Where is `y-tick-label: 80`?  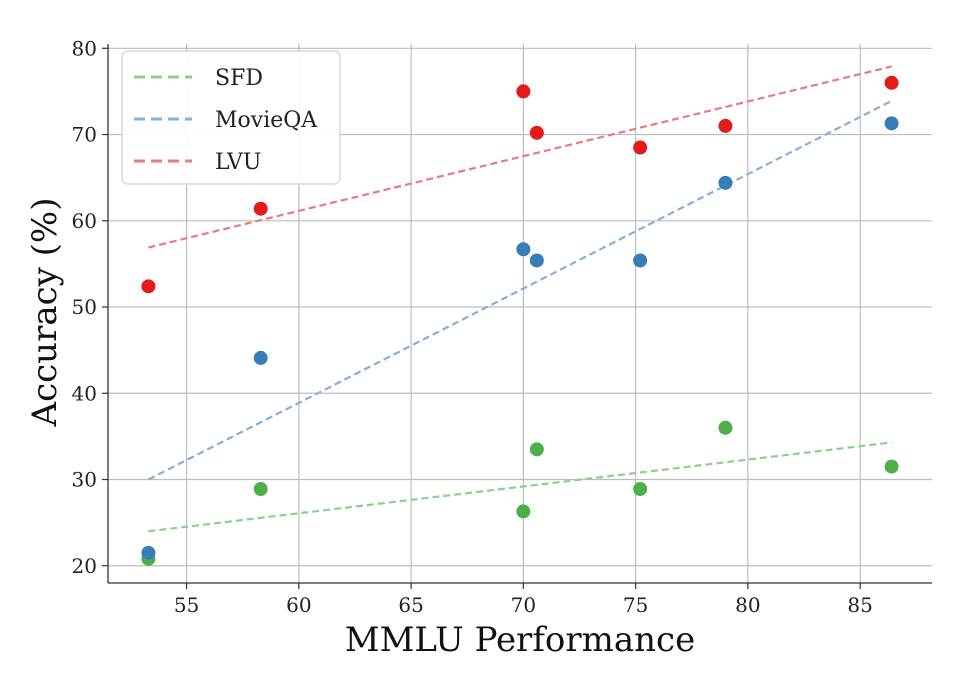 y-tick-label: 80 is located at coordinates (84, 48).